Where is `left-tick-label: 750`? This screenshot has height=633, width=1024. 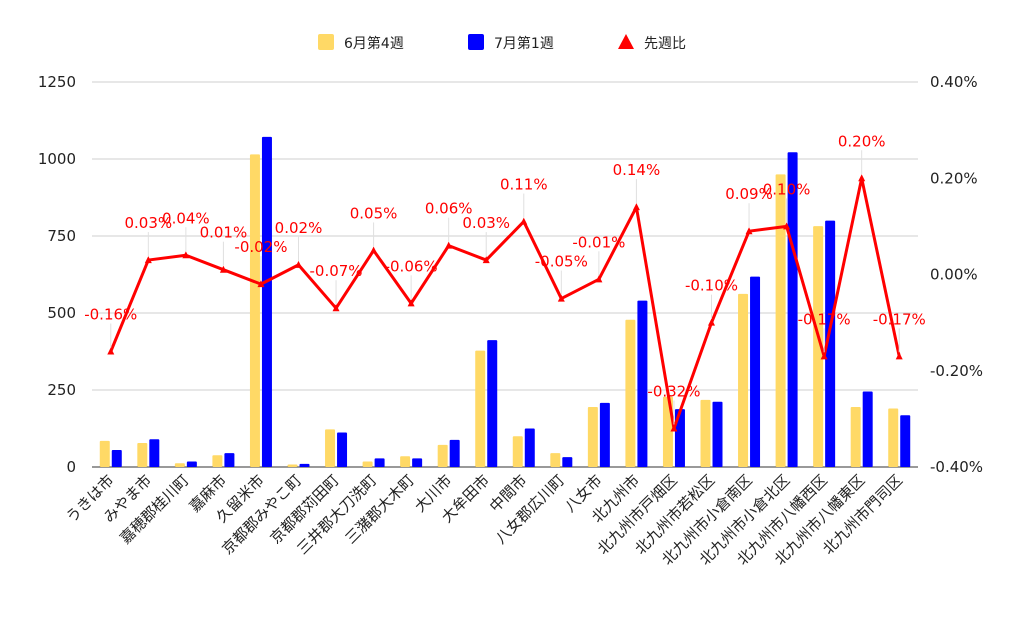 left-tick-label: 750 is located at coordinates (61, 236).